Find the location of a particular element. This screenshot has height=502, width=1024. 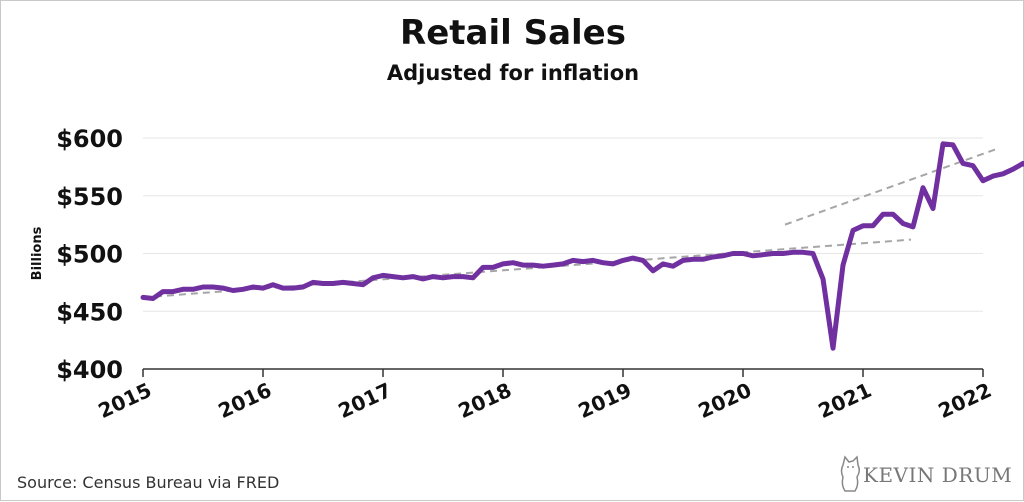

y-axis-tick-labels: $400 $450 $500 $550 $600 is located at coordinates (89, 254).